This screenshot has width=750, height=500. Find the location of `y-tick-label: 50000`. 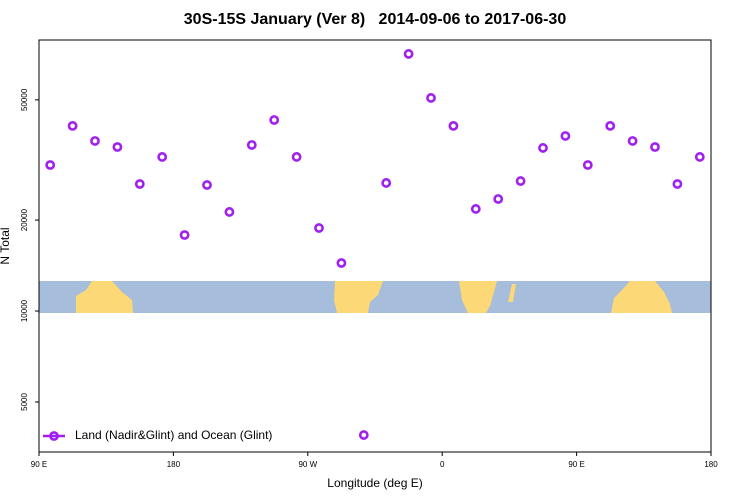

y-tick-label: 50000 is located at coordinates (24, 99).